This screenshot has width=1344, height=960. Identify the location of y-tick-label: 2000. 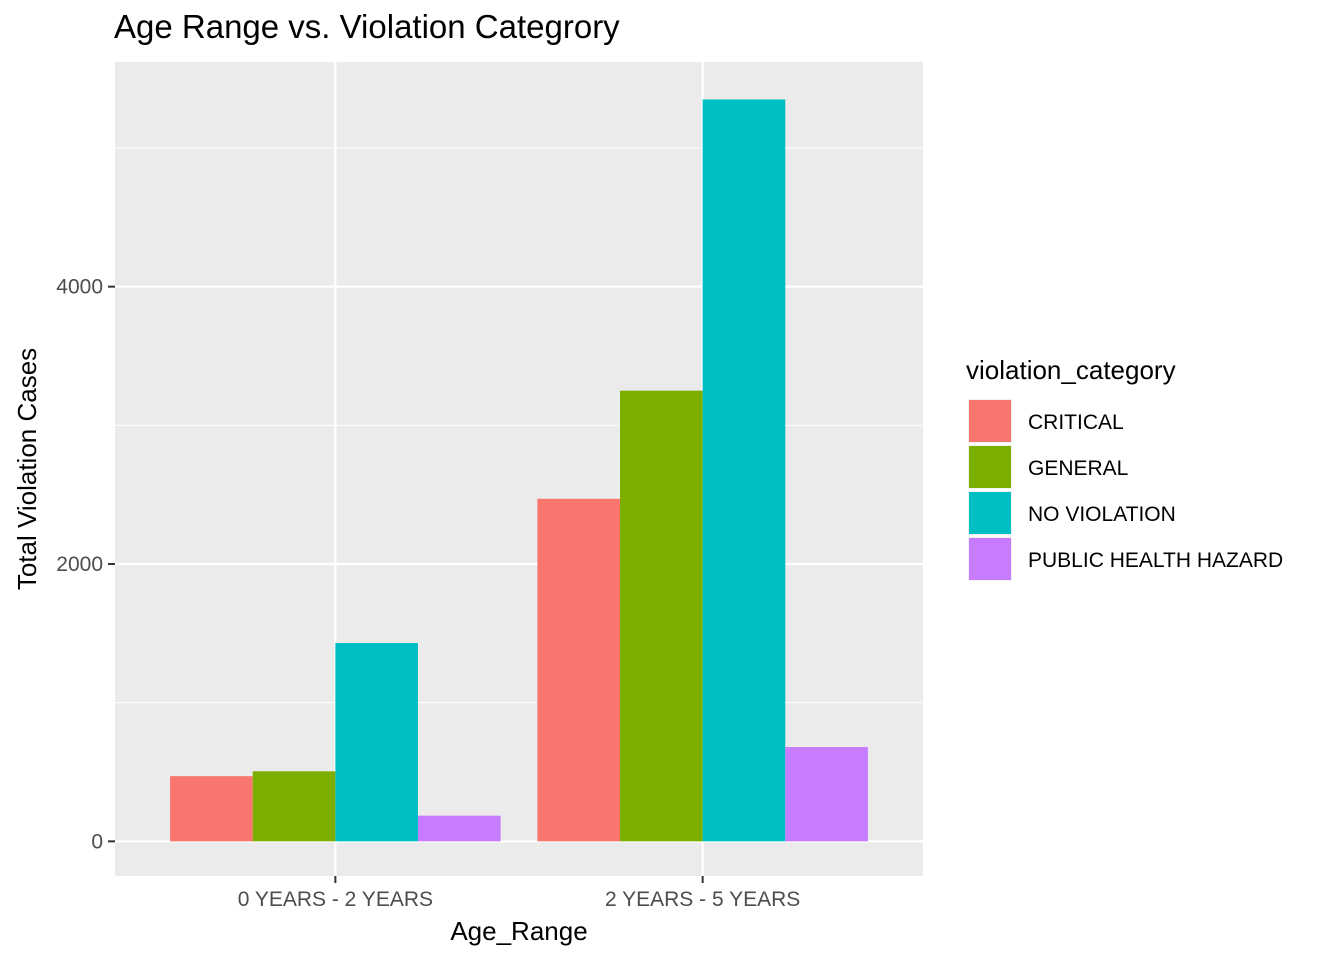
(79, 564).